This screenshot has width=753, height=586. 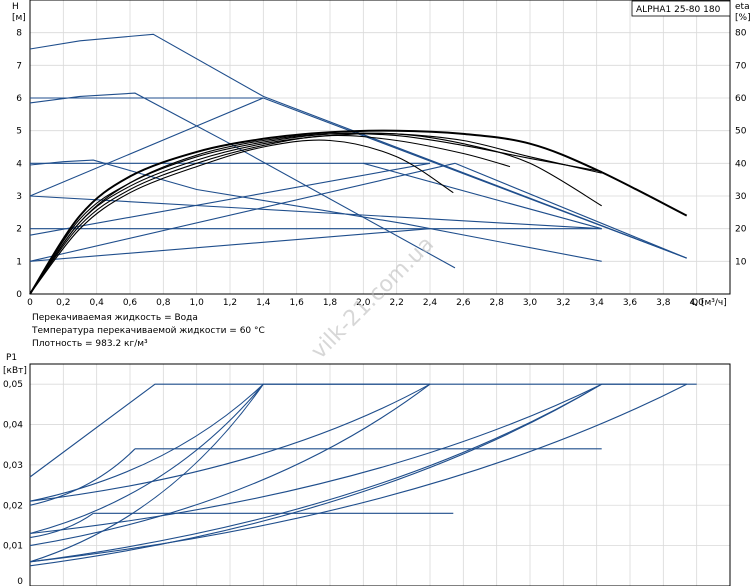 I want to click on h-label: H, so click(x=15, y=7).